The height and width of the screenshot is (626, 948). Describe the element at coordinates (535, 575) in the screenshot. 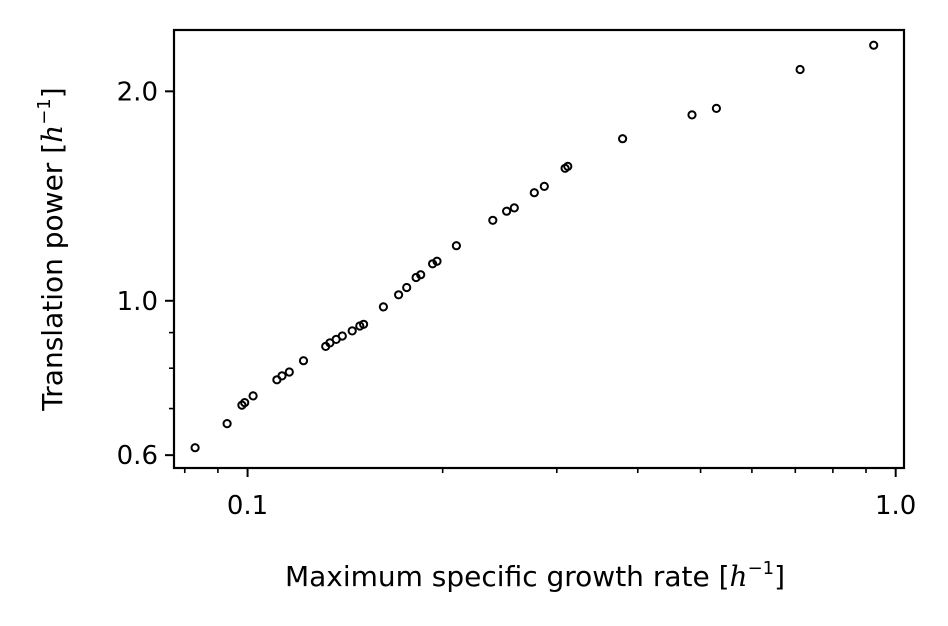

I see `x-axis-label: Maximum specific growth rate [h−1]` at that location.